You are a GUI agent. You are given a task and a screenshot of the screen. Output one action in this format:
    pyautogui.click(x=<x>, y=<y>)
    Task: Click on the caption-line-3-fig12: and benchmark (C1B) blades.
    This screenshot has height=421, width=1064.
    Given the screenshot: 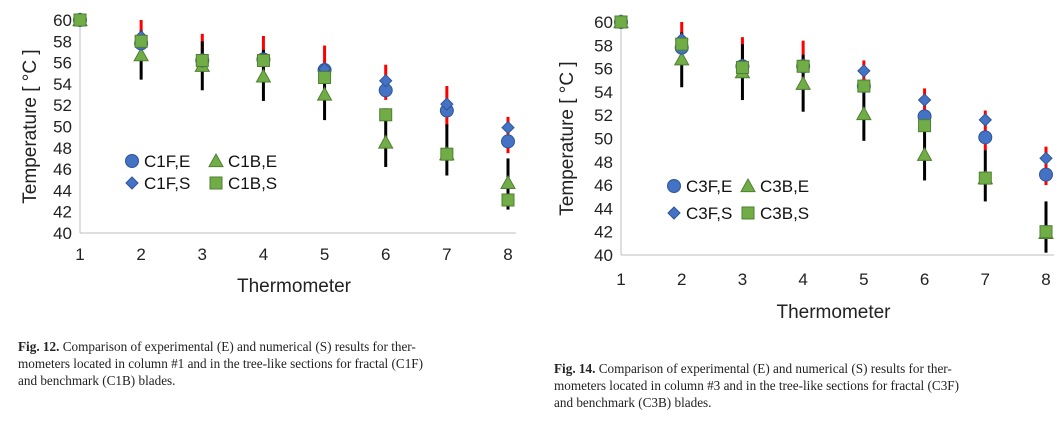 What is the action you would take?
    pyautogui.click(x=97, y=380)
    